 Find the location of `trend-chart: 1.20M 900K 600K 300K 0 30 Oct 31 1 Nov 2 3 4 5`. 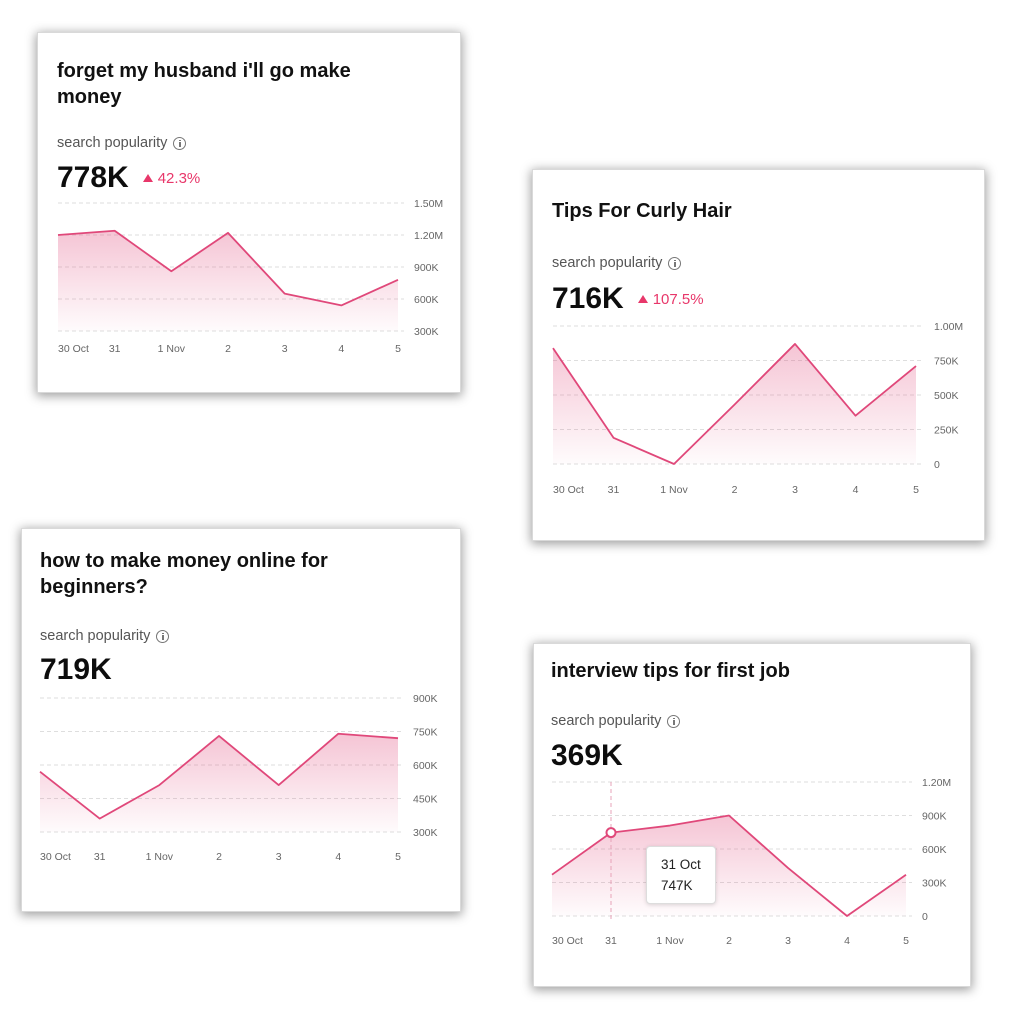

trend-chart: 1.20M 900K 600K 300K 0 30 Oct 31 1 Nov 2 3 4 5 is located at coordinates (756, 868).